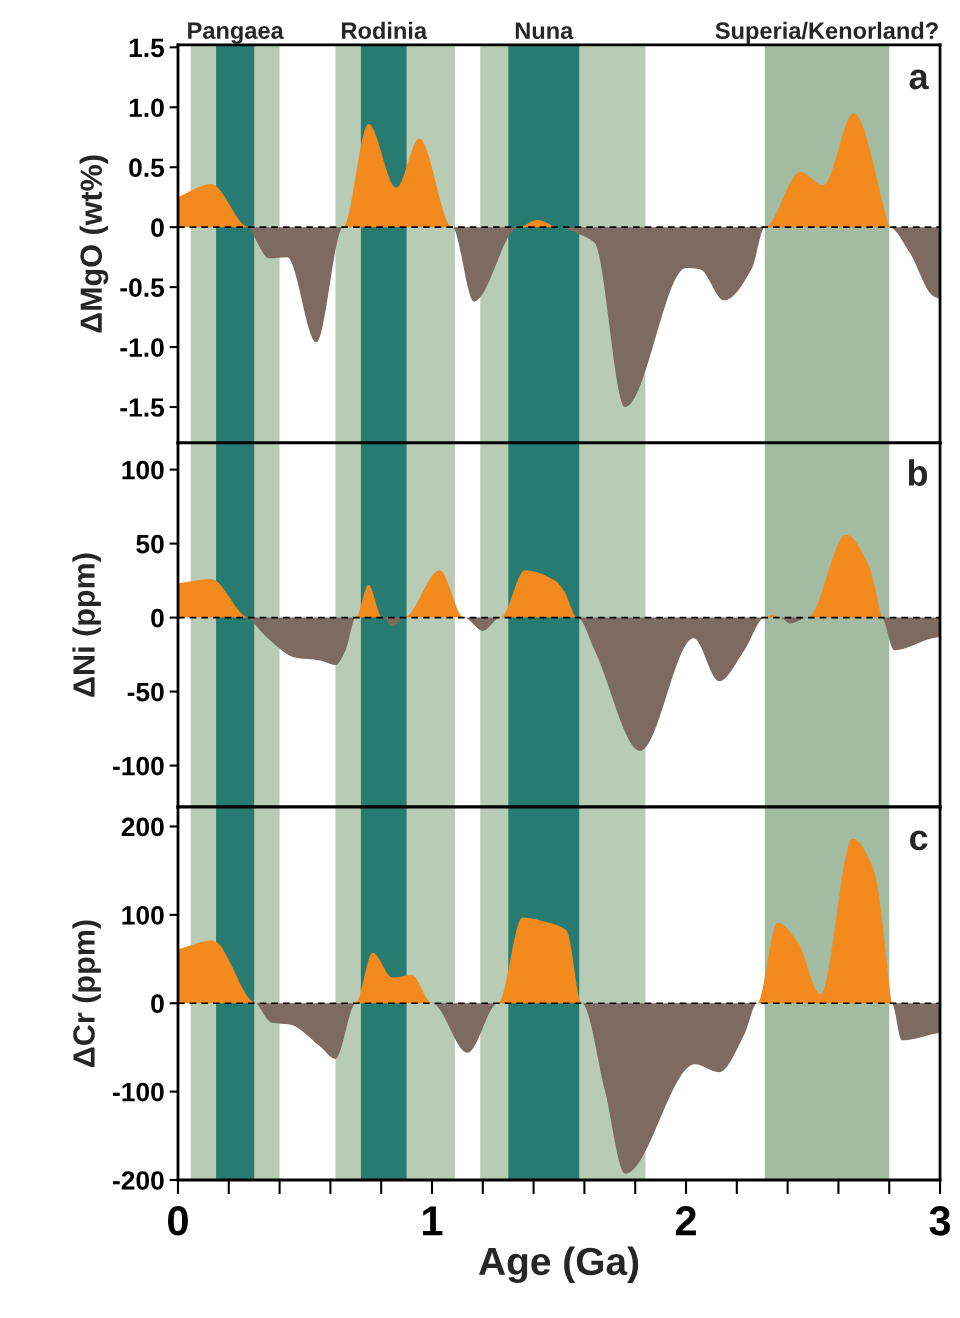  I want to click on y-tick-label: 0.5, so click(147, 168).